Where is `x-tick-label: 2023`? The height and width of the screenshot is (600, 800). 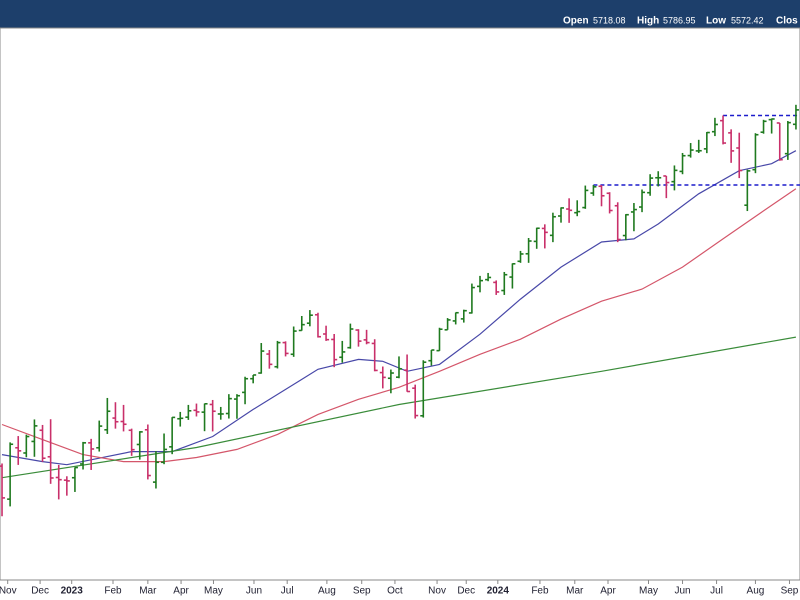 x-tick-label: 2023 is located at coordinates (72, 591).